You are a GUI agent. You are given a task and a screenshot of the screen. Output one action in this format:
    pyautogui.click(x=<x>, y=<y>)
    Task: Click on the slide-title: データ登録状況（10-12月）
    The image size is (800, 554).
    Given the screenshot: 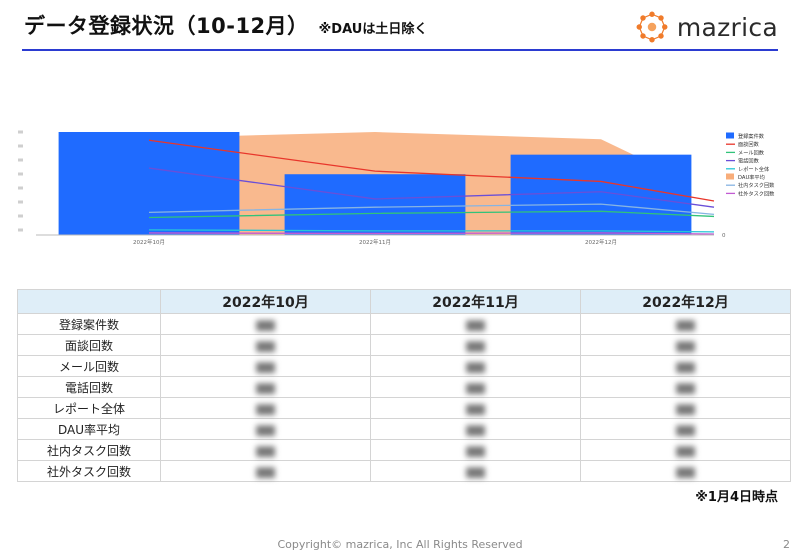 What is the action you would take?
    pyautogui.click(x=166, y=26)
    